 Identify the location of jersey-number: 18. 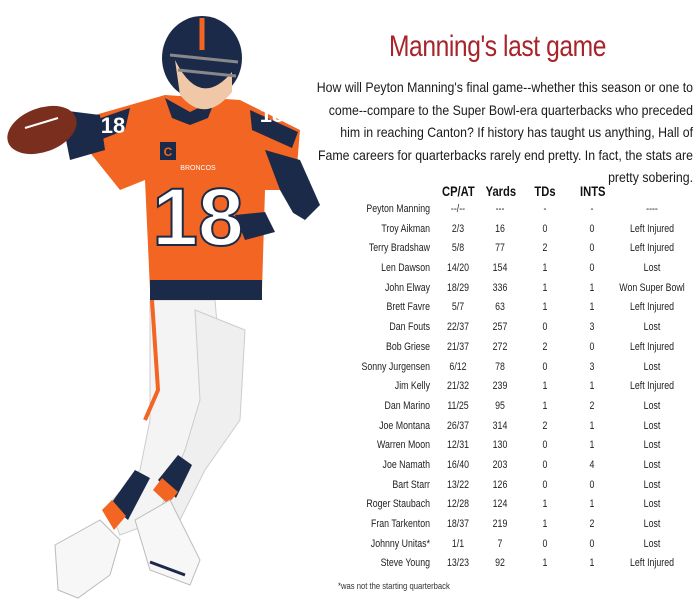
(197, 217).